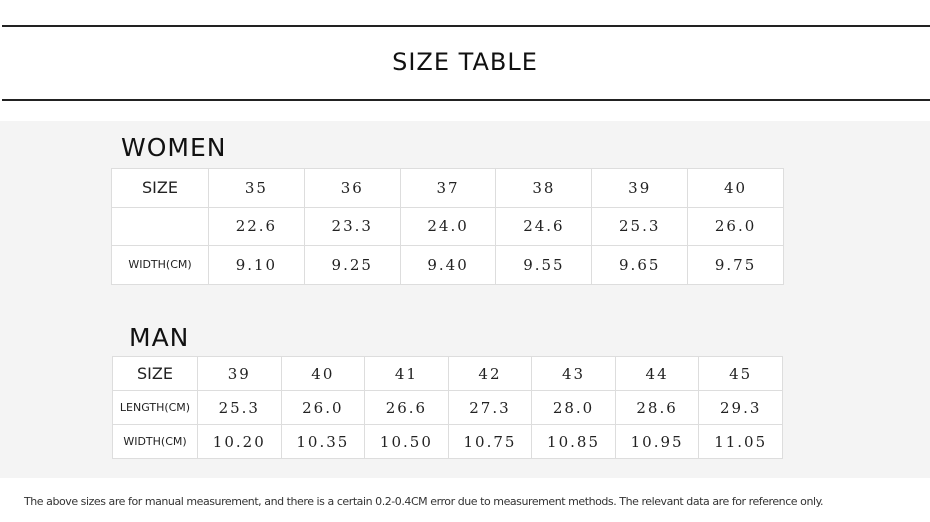 Image resolution: width=930 pixels, height=522 pixels. What do you see at coordinates (406, 407) in the screenshot?
I see `table-cell: 26.6` at bounding box center [406, 407].